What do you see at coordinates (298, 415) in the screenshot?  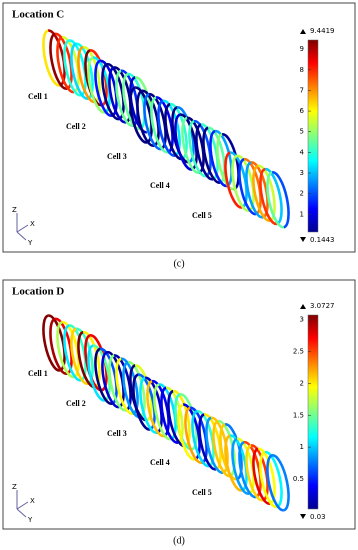 I see `colorbar-tick-label: 1.5` at bounding box center [298, 415].